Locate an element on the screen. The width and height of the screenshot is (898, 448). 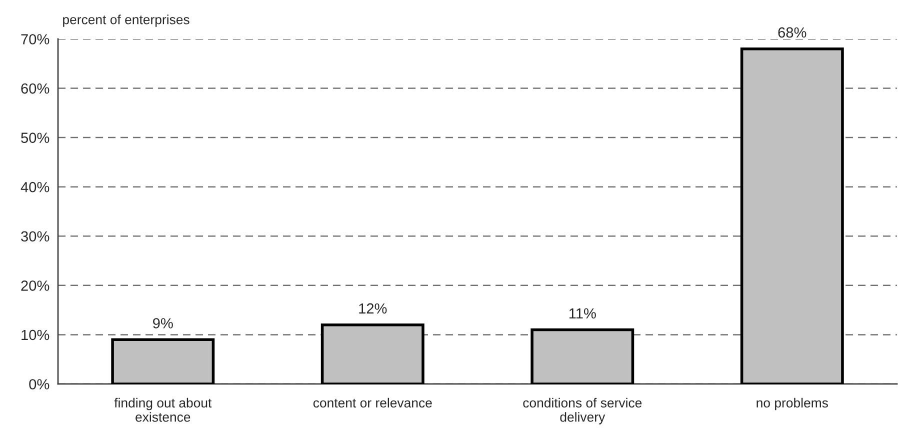
y-tick-label: 40% is located at coordinates (35, 187).